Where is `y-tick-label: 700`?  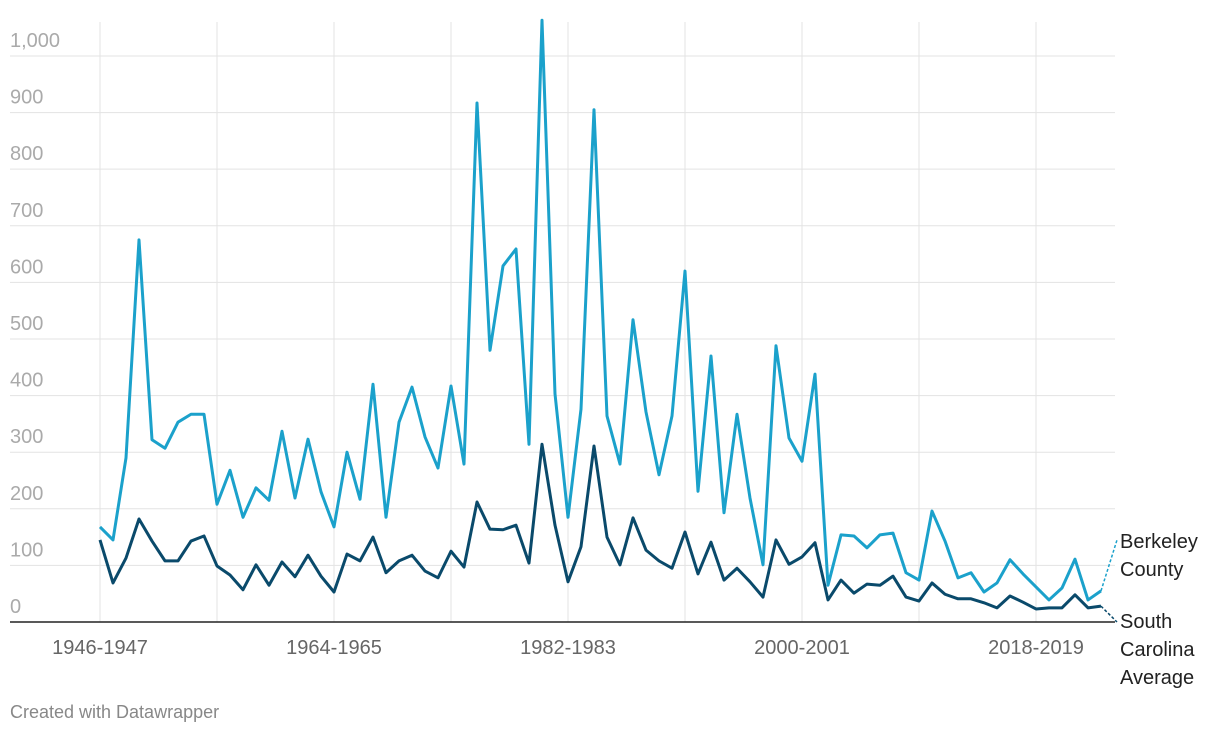
y-tick-label: 700 is located at coordinates (26, 211).